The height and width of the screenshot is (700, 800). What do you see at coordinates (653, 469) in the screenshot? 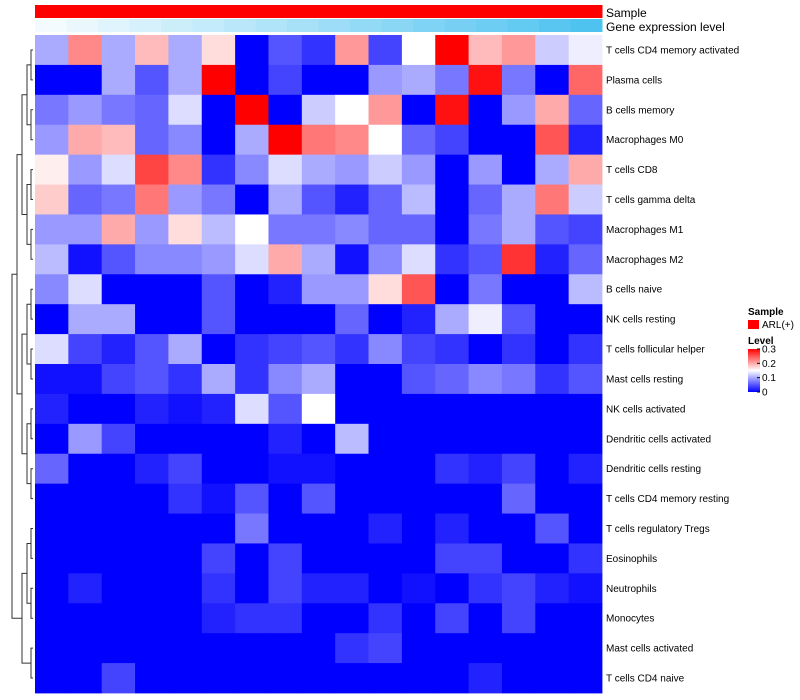
I see `row-label: Dendritic cells resting` at bounding box center [653, 469].